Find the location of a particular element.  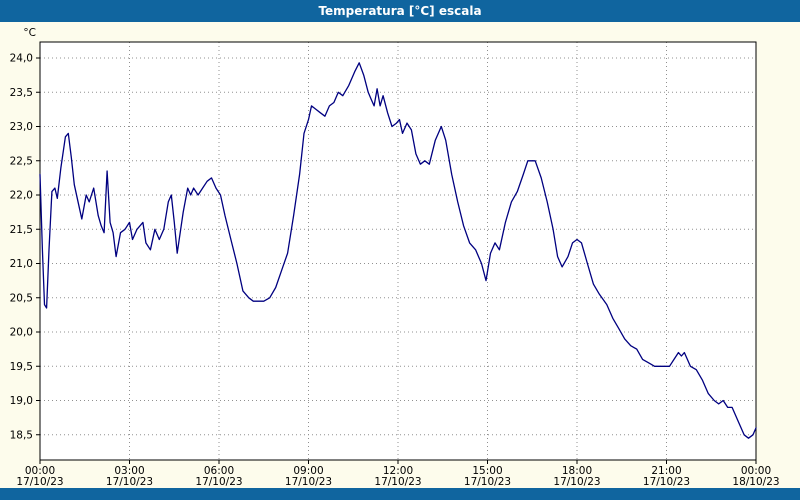

y-tick-label: 23,5 is located at coordinates (21, 93).